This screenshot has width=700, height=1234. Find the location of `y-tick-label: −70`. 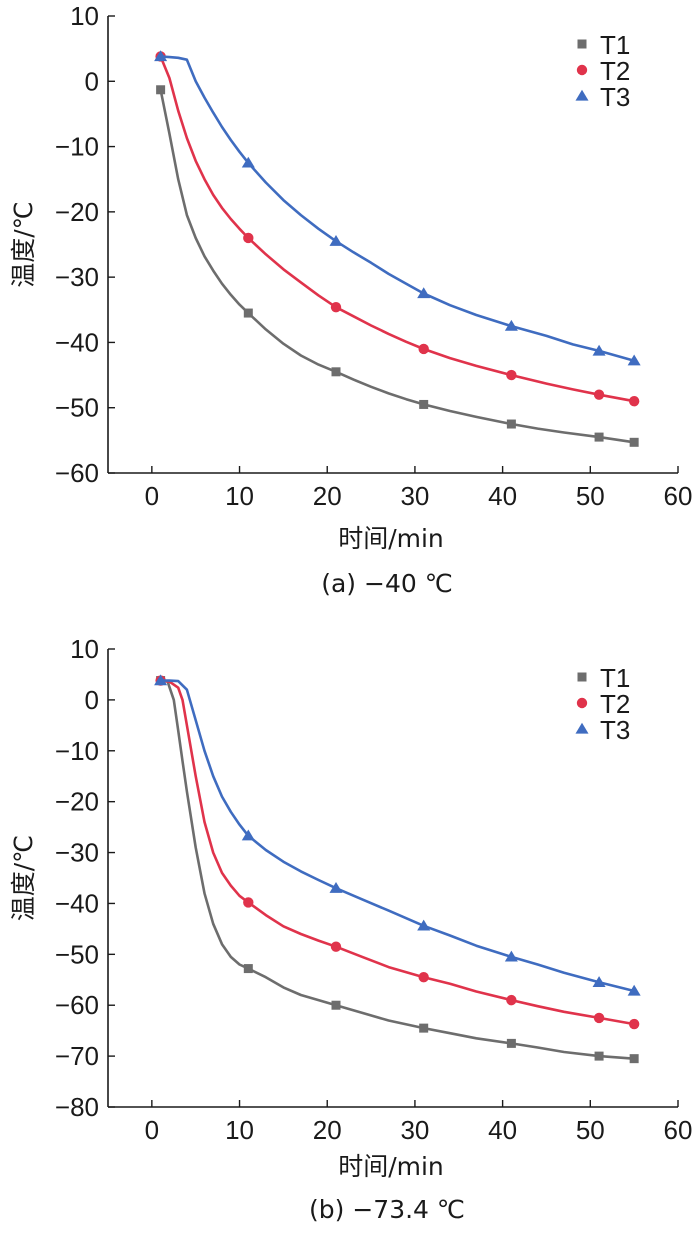

y-tick-label: −70 is located at coordinates (77, 1056).